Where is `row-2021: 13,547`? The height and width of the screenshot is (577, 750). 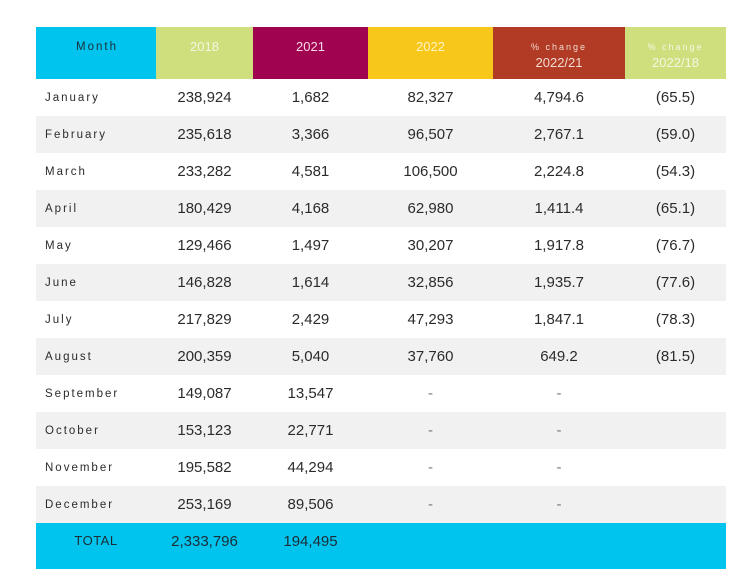 row-2021: 13,547 is located at coordinates (310, 393).